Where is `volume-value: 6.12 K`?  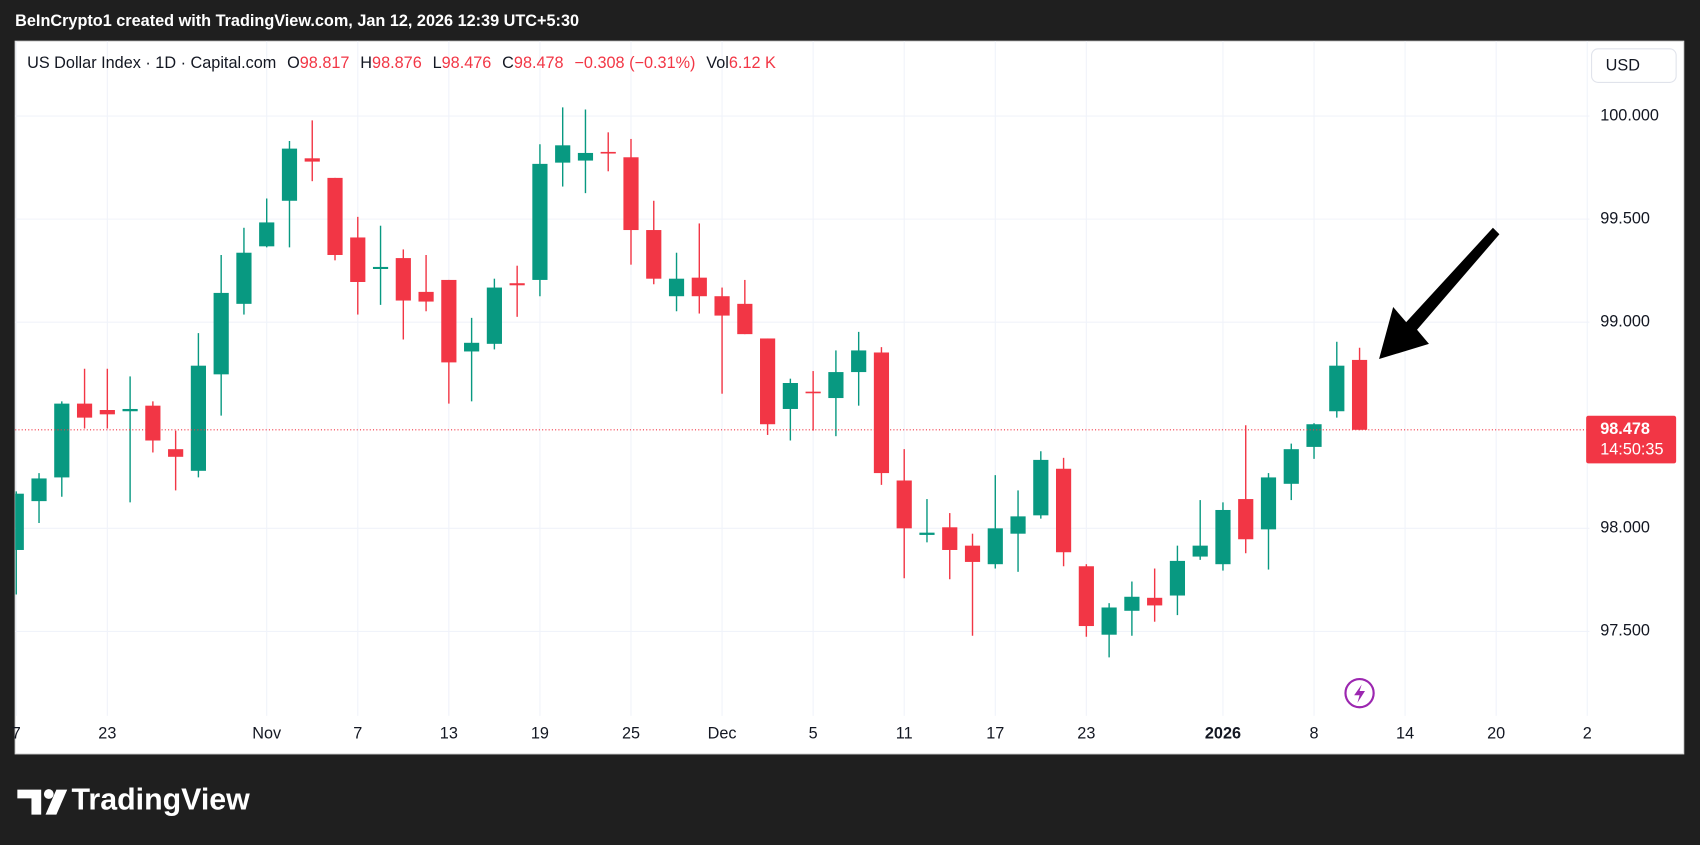
volume-value: 6.12 K is located at coordinates (752, 63).